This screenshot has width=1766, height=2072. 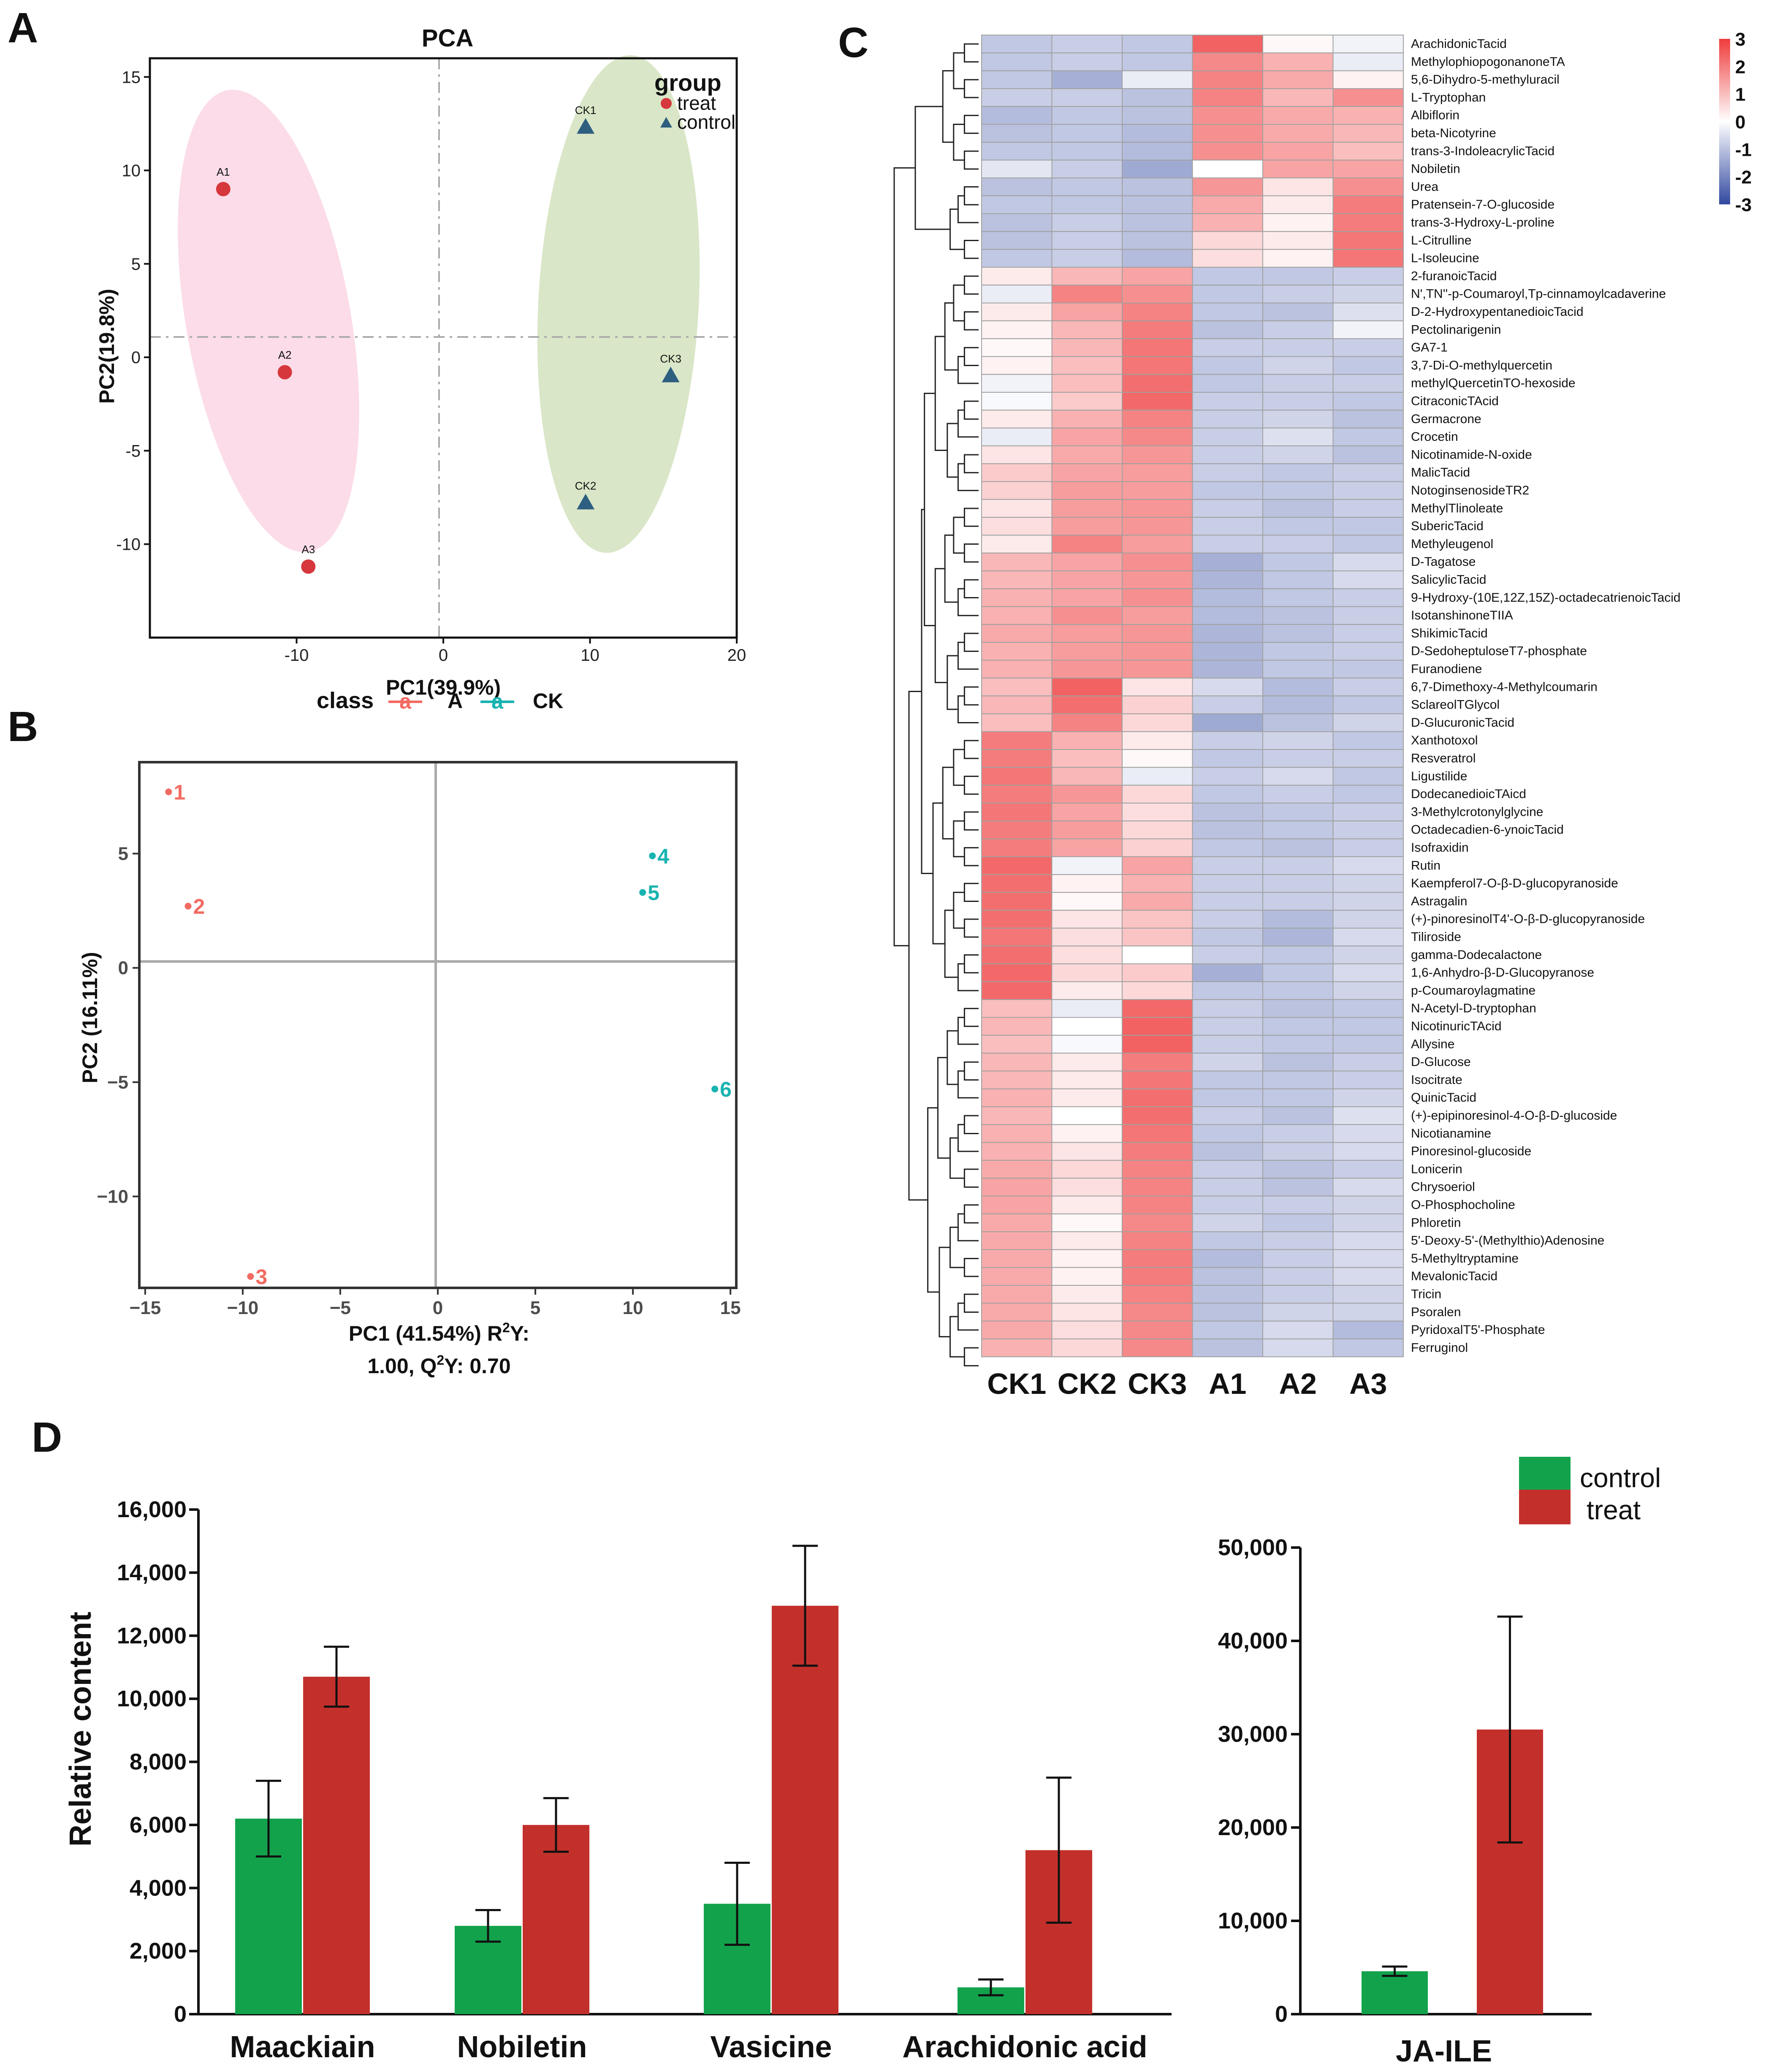 I want to click on heatmap-row-label: Crocetin, so click(x=1434, y=437).